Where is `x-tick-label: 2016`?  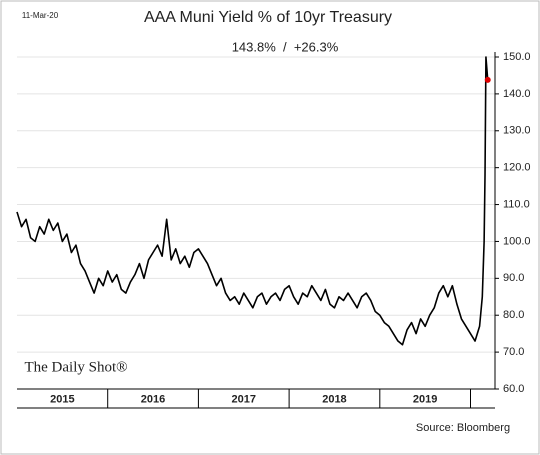
x-tick-label: 2016 is located at coordinates (153, 399).